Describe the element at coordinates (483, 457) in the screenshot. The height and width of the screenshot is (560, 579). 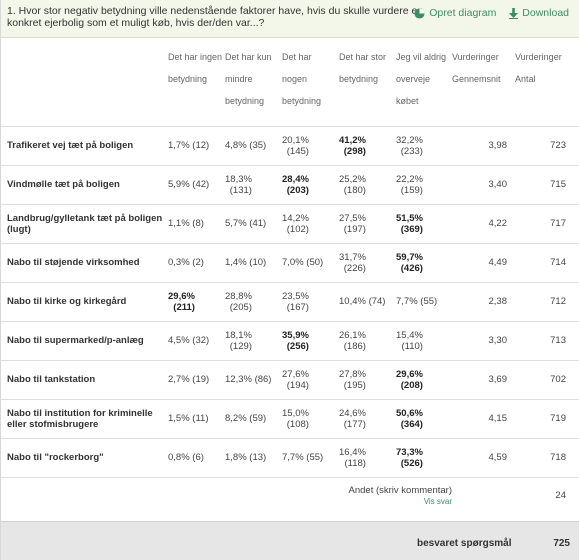
I see `average-rating: 4,59` at that location.